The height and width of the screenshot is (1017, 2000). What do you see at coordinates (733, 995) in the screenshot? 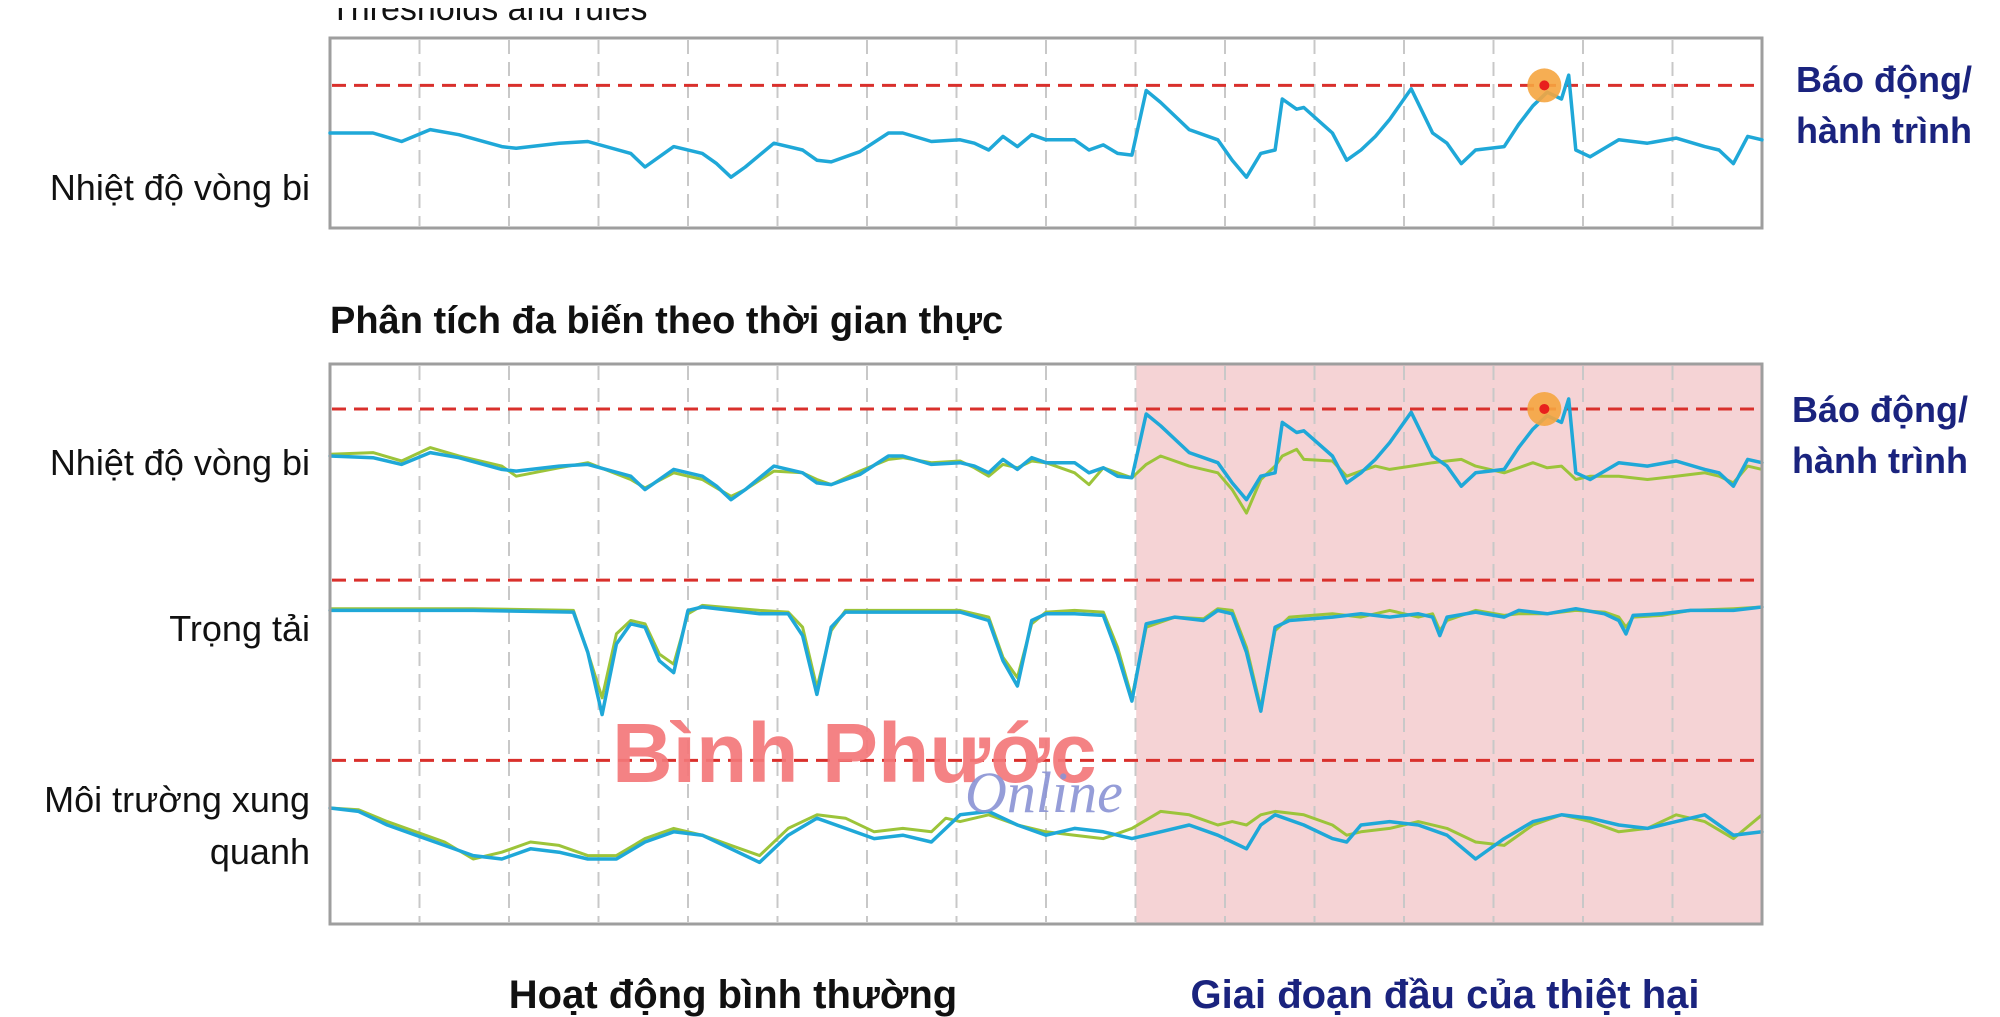
I see `bottom-label-normal: Hoạt động bình thường` at bounding box center [733, 995].